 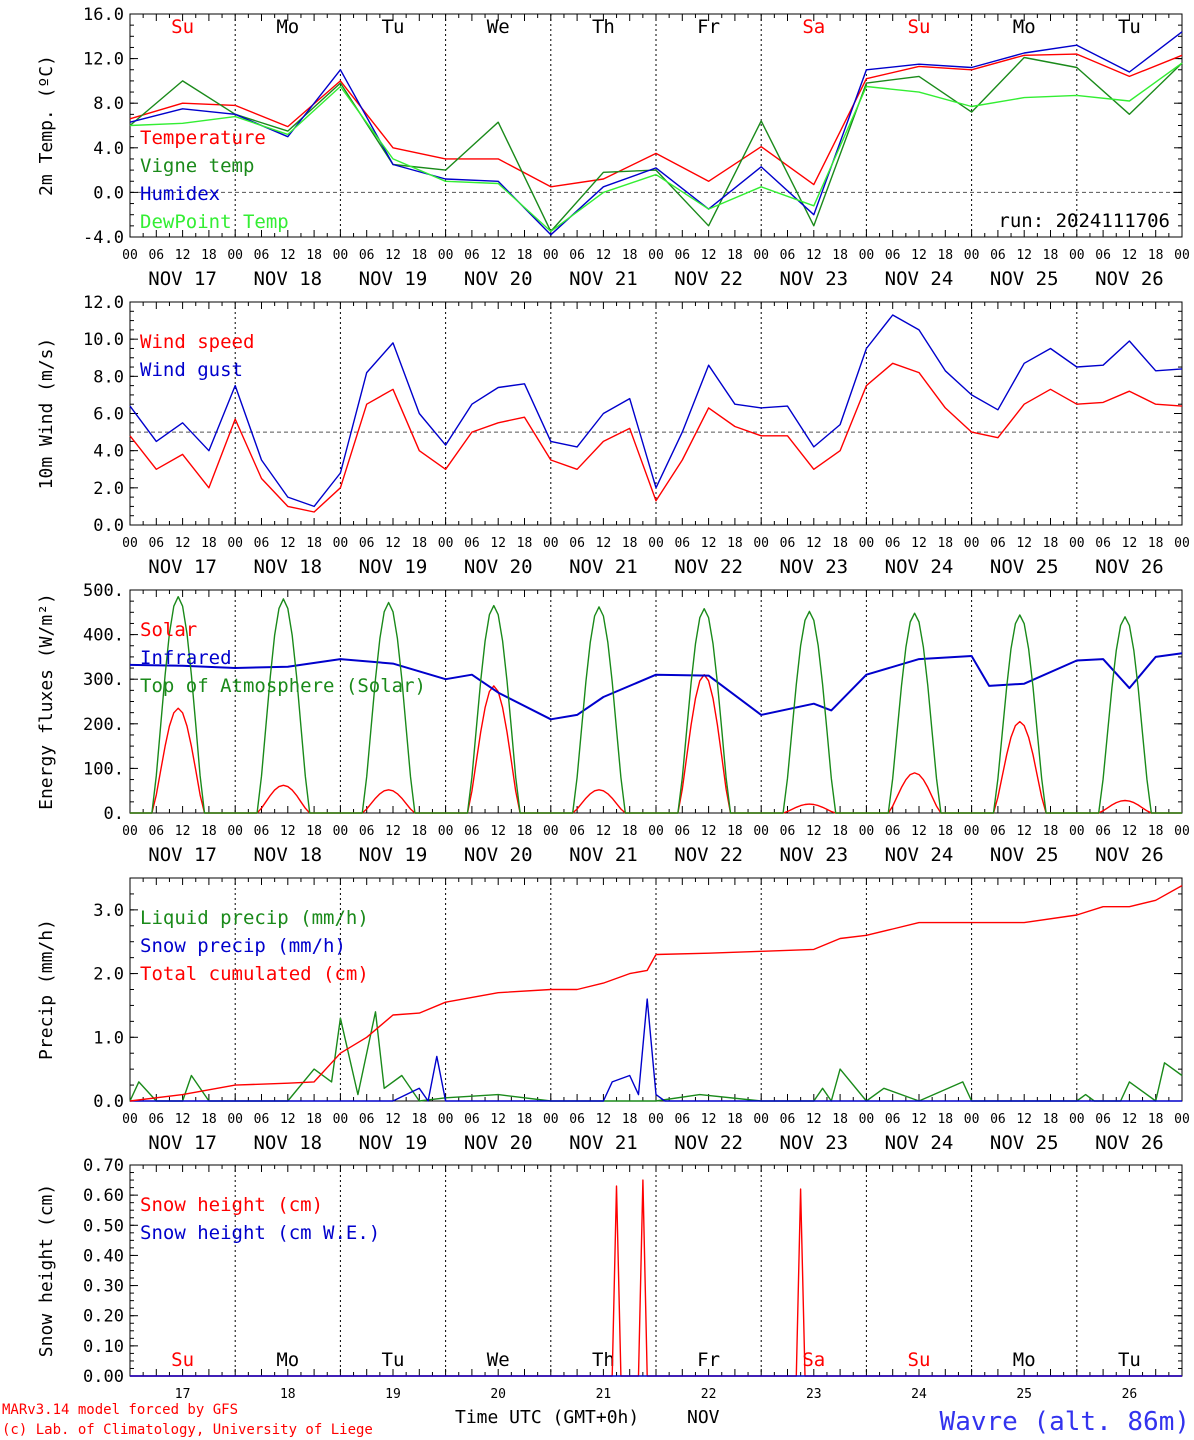 What do you see at coordinates (103, 636) in the screenshot?
I see `y-tick-label: 400.` at bounding box center [103, 636].